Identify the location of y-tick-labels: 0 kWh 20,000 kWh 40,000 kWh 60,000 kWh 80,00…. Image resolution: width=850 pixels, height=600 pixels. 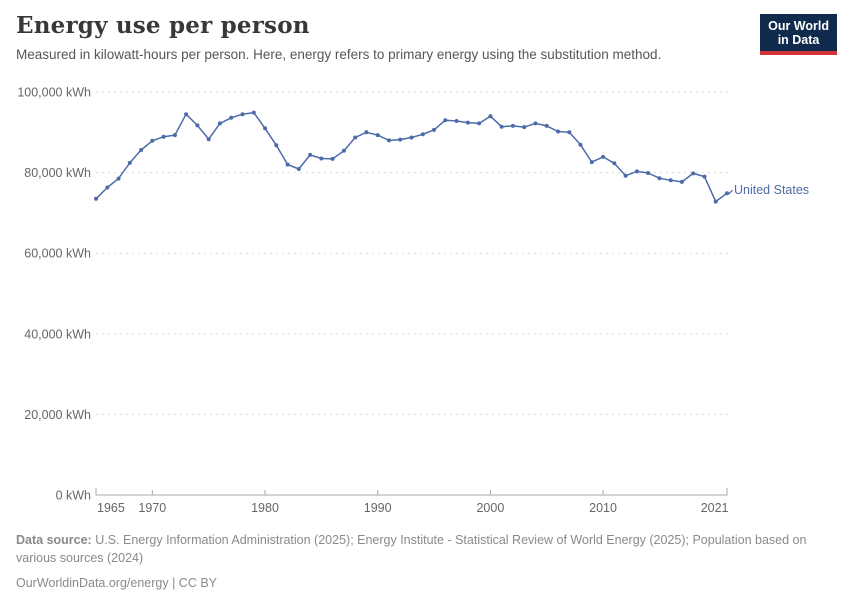
(54, 294).